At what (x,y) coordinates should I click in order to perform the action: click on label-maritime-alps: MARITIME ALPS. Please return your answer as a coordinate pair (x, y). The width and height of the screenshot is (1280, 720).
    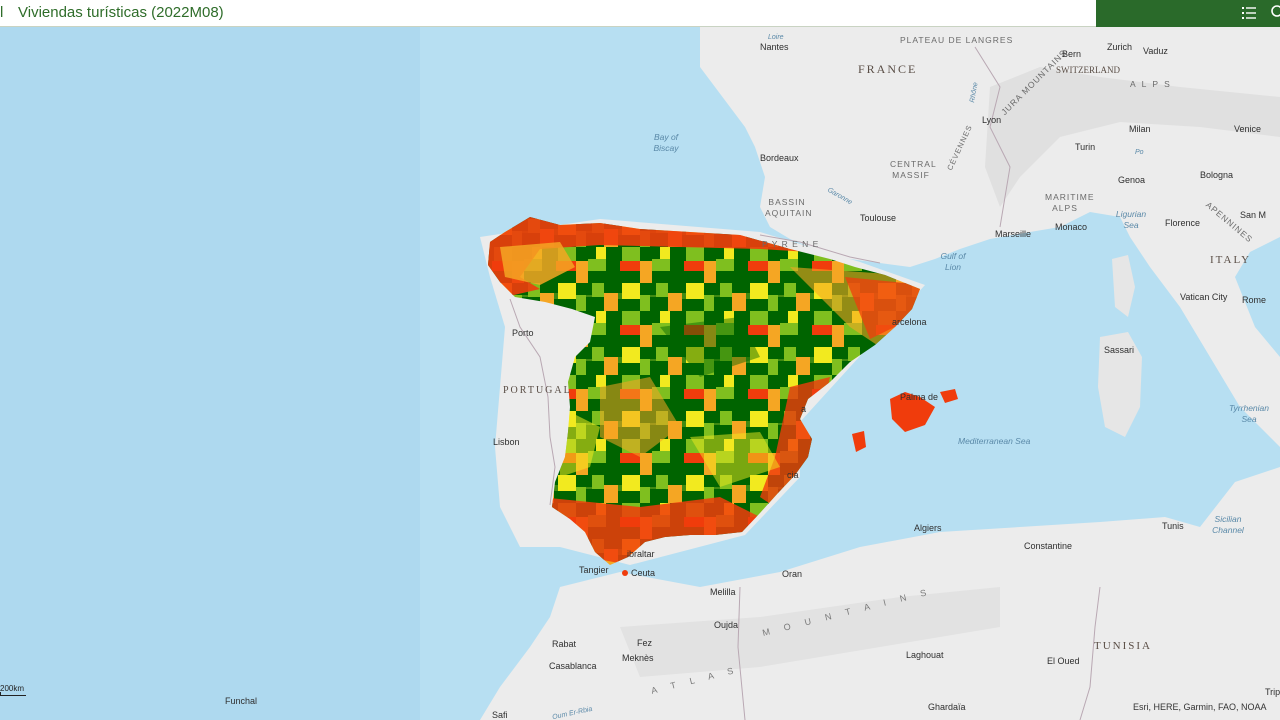
    Looking at the image, I should click on (1070, 202).